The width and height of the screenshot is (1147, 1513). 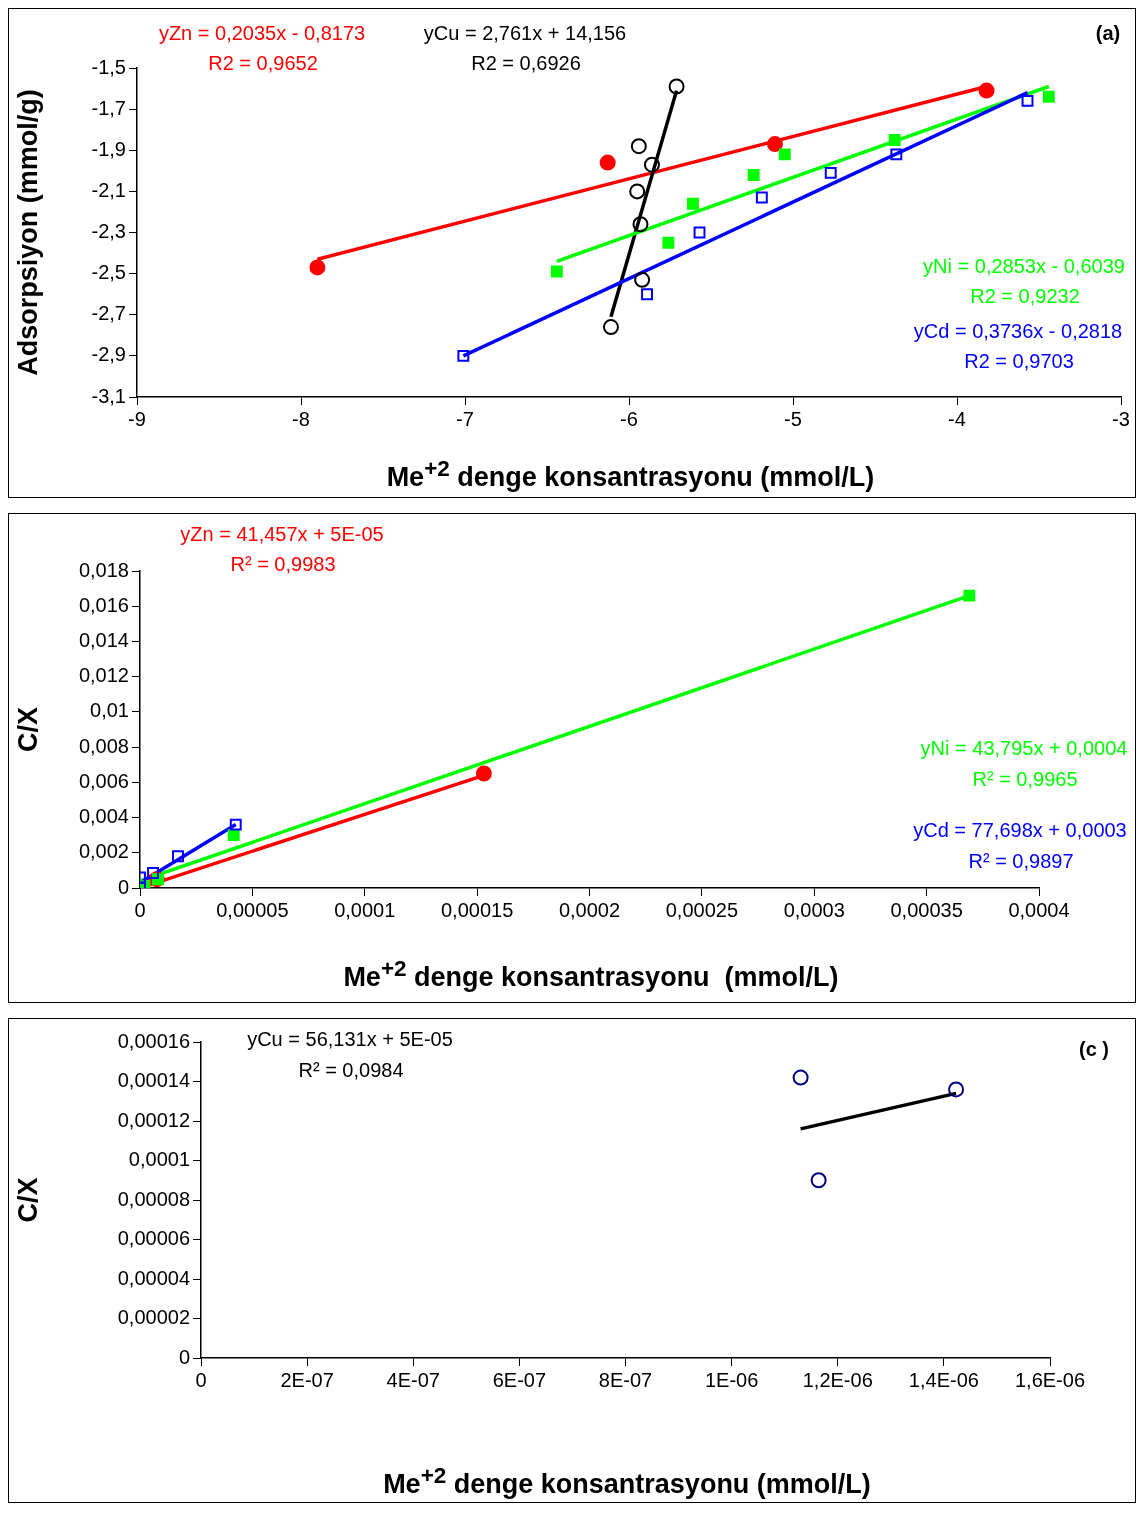 I want to click on y-tick-label: -1,9, so click(x=108, y=148).